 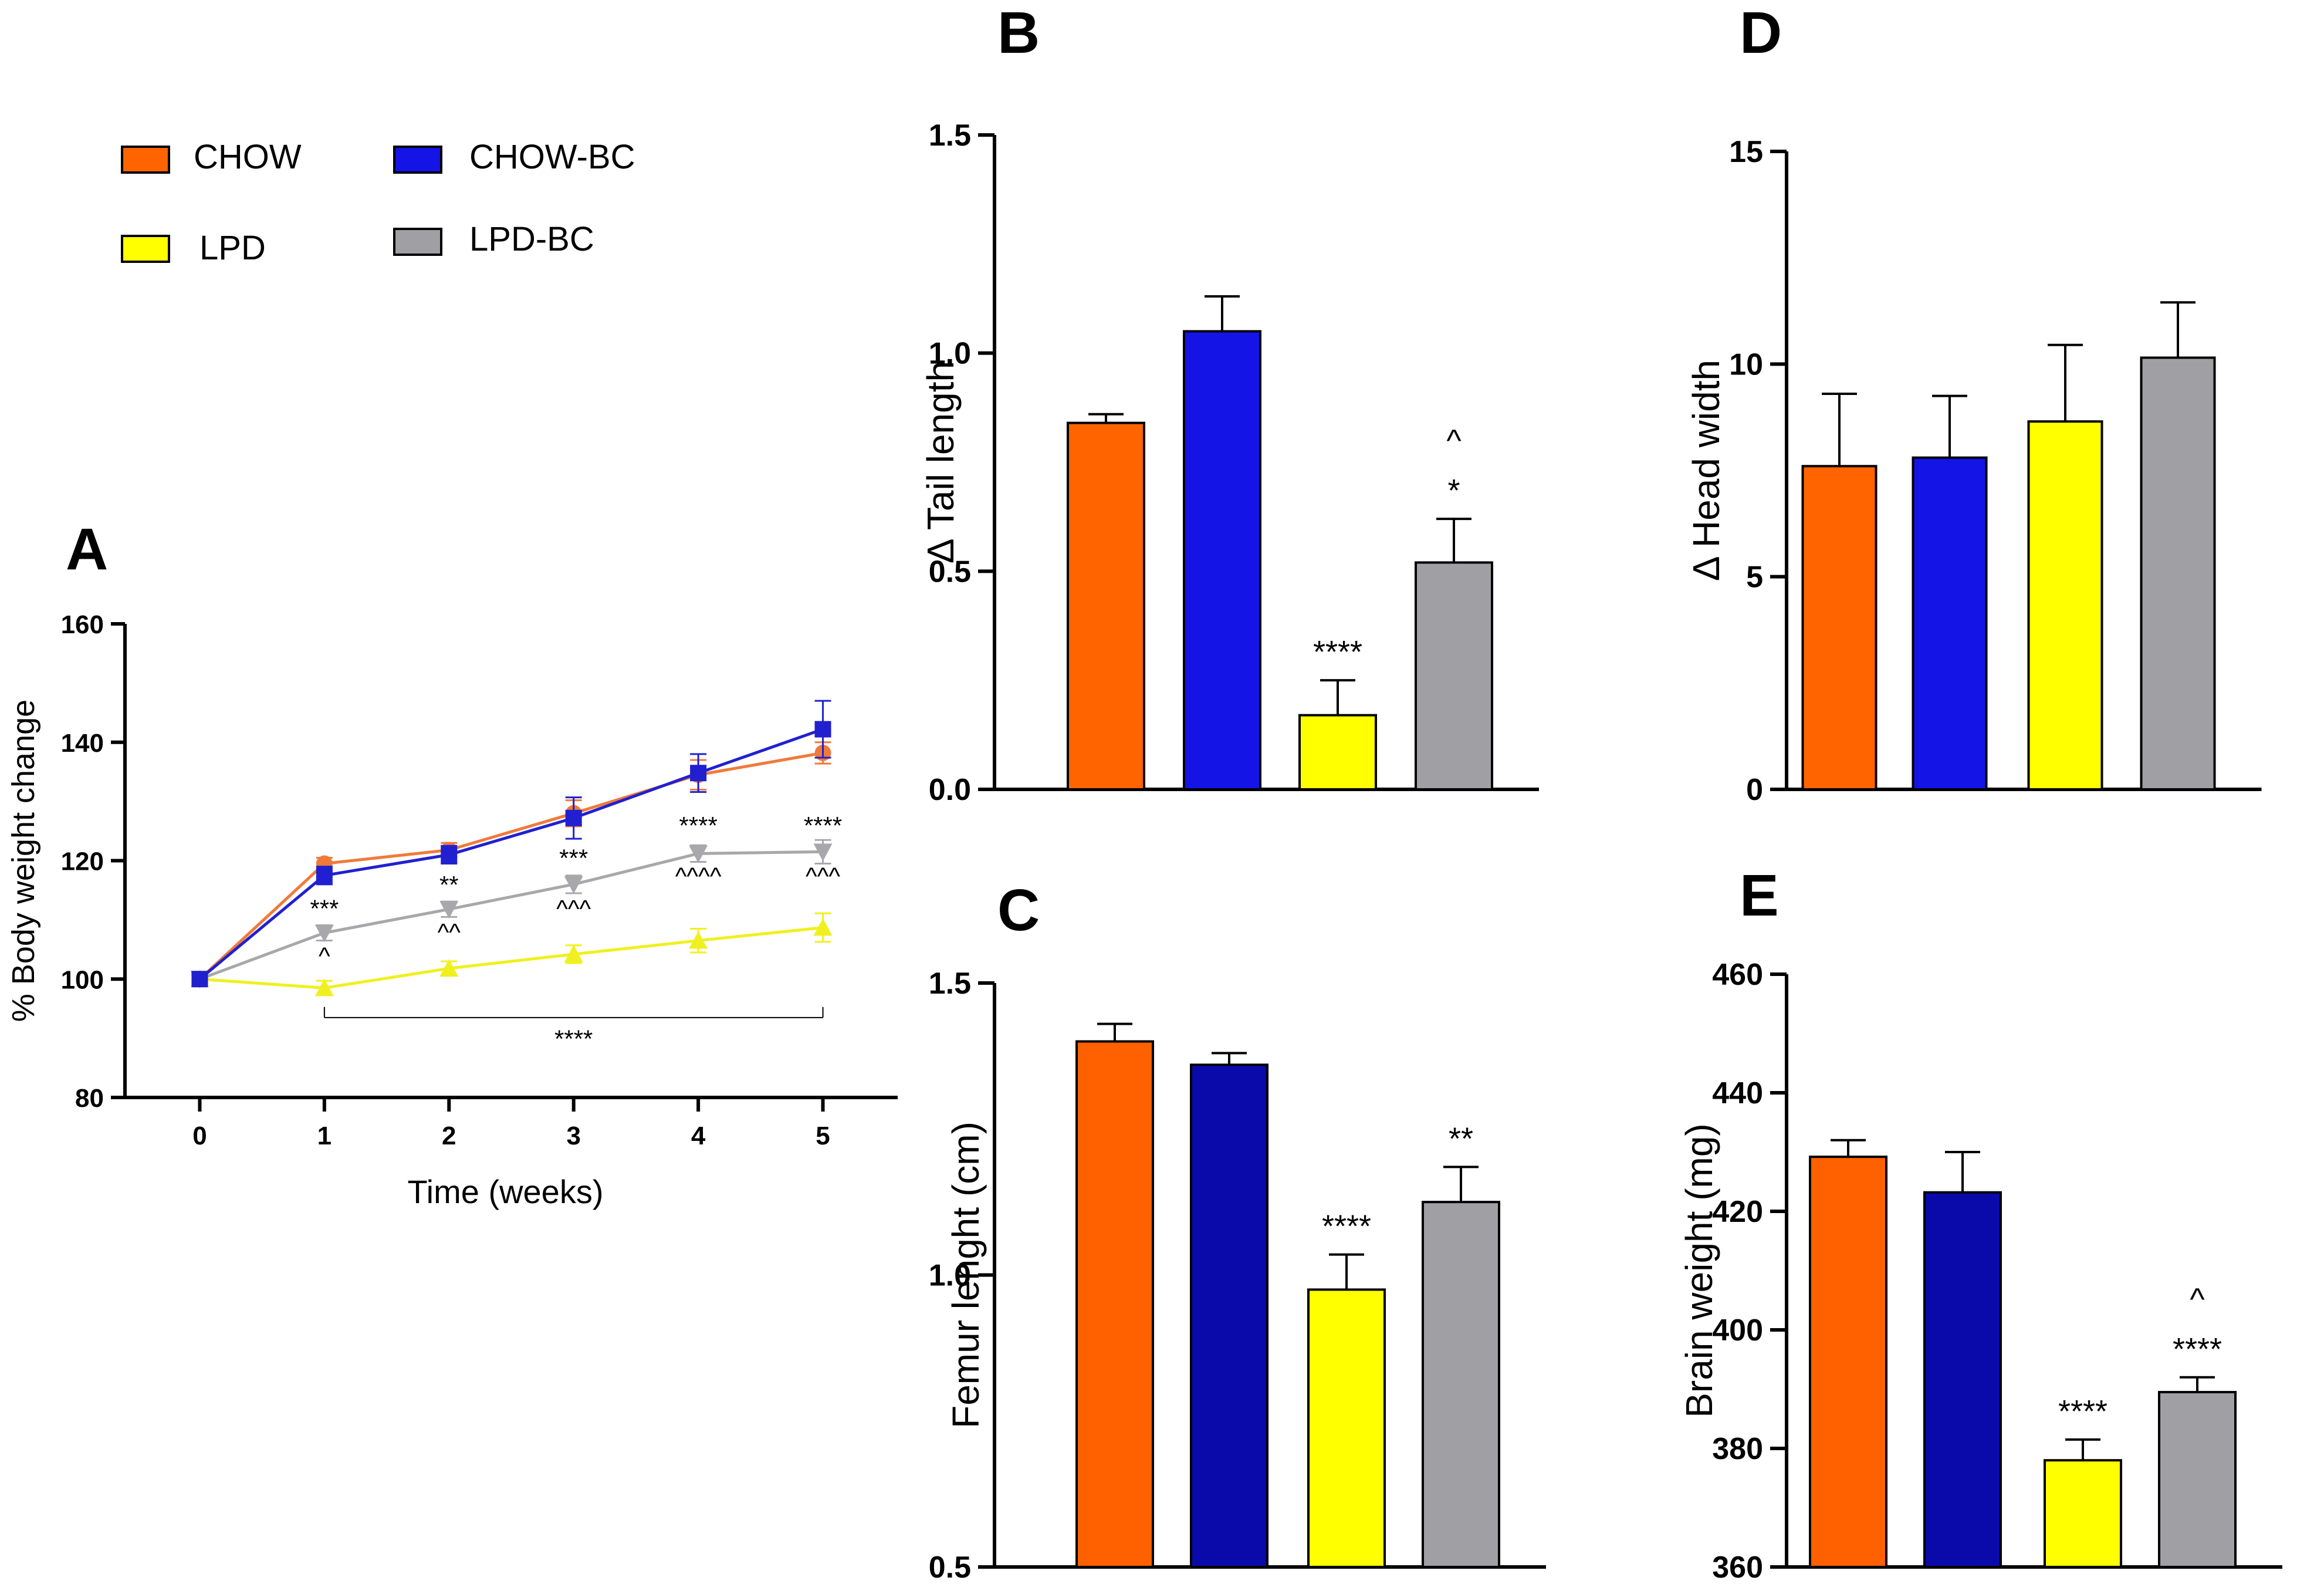 What do you see at coordinates (1754, 790) in the screenshot?
I see `panel-d-ytick-label: 0` at bounding box center [1754, 790].